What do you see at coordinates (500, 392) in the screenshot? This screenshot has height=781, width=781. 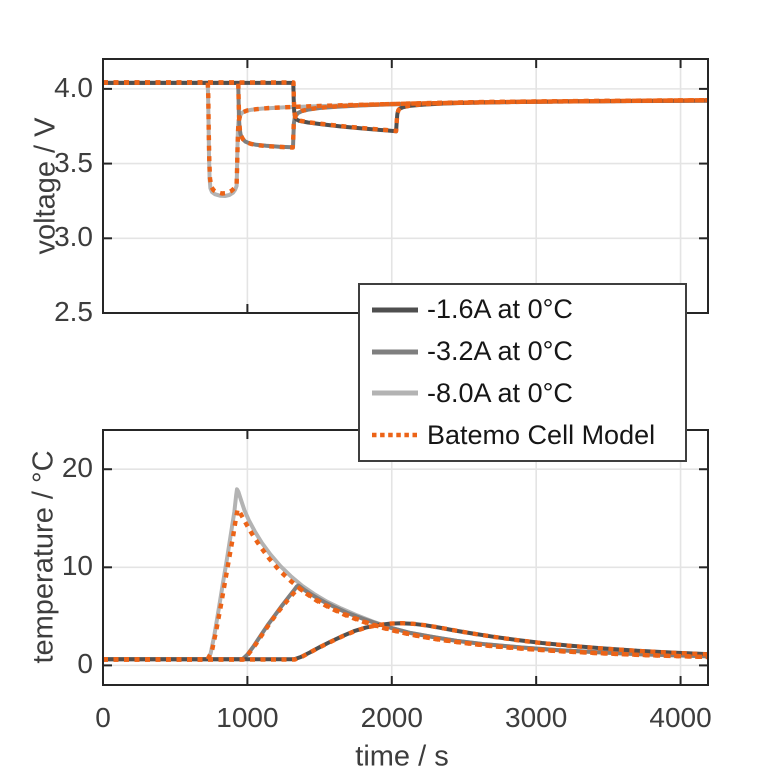 I see `legend-item-label: -8.0A at 0°C` at bounding box center [500, 392].